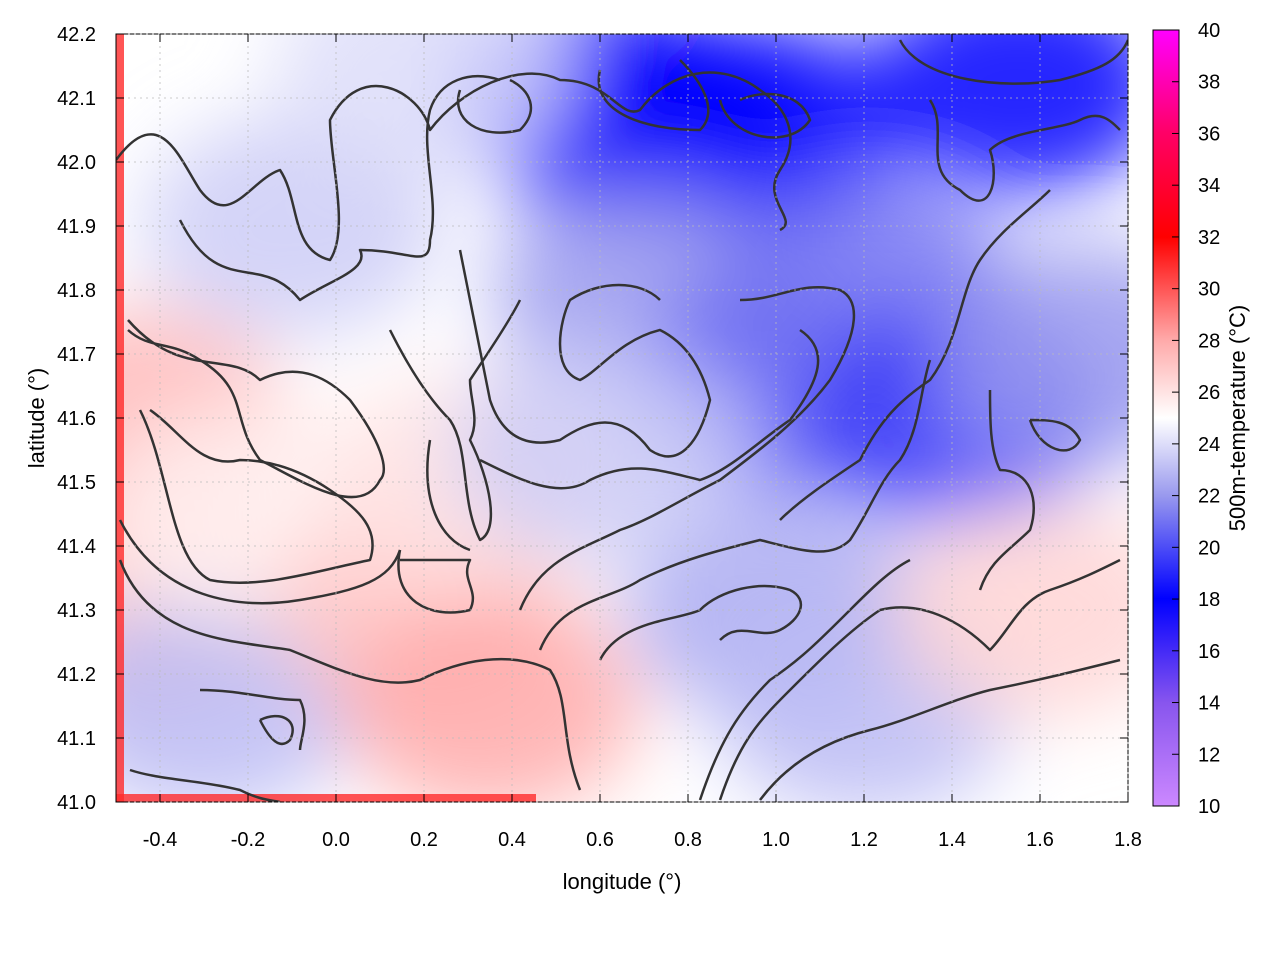 This screenshot has height=960, width=1280. Describe the element at coordinates (336, 840) in the screenshot. I see `x-tick-label: 0.0` at that location.